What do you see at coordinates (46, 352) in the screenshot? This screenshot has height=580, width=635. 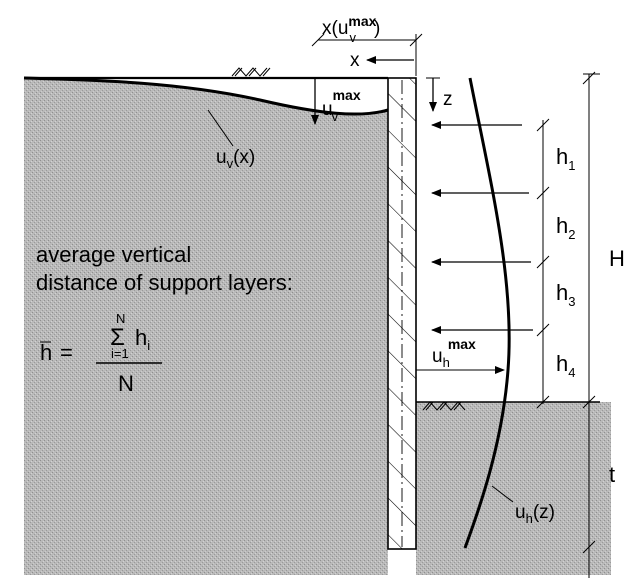 I see `formula-hbar: h` at bounding box center [46, 352].